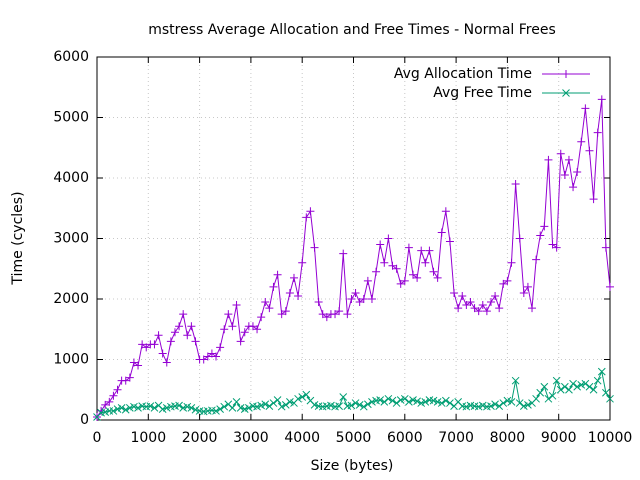 The height and width of the screenshot is (480, 640). I want to click on legend-label: Avg Allocation Time, so click(463, 74).